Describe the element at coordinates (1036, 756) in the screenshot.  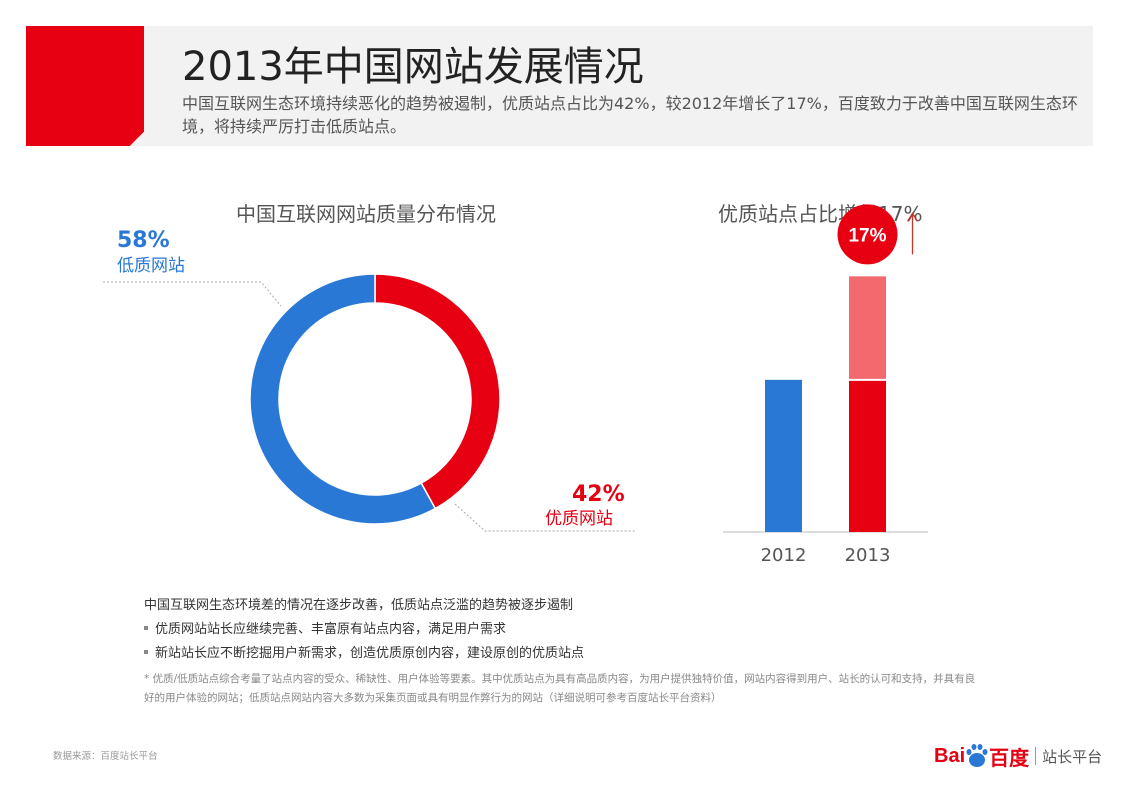
I see `logo-separator` at that location.